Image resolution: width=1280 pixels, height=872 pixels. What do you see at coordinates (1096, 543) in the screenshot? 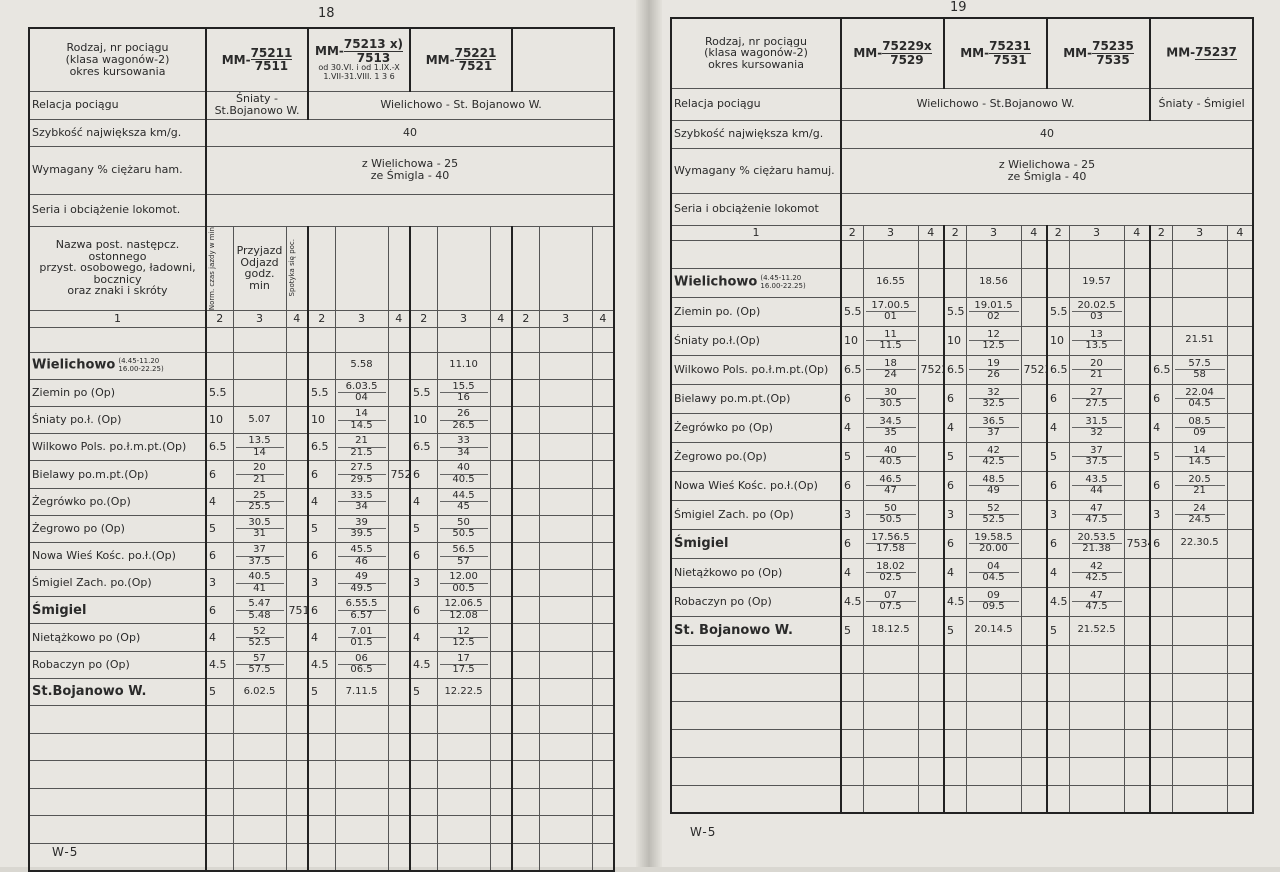
I see `times: 20.53.5 21.38` at bounding box center [1096, 543].